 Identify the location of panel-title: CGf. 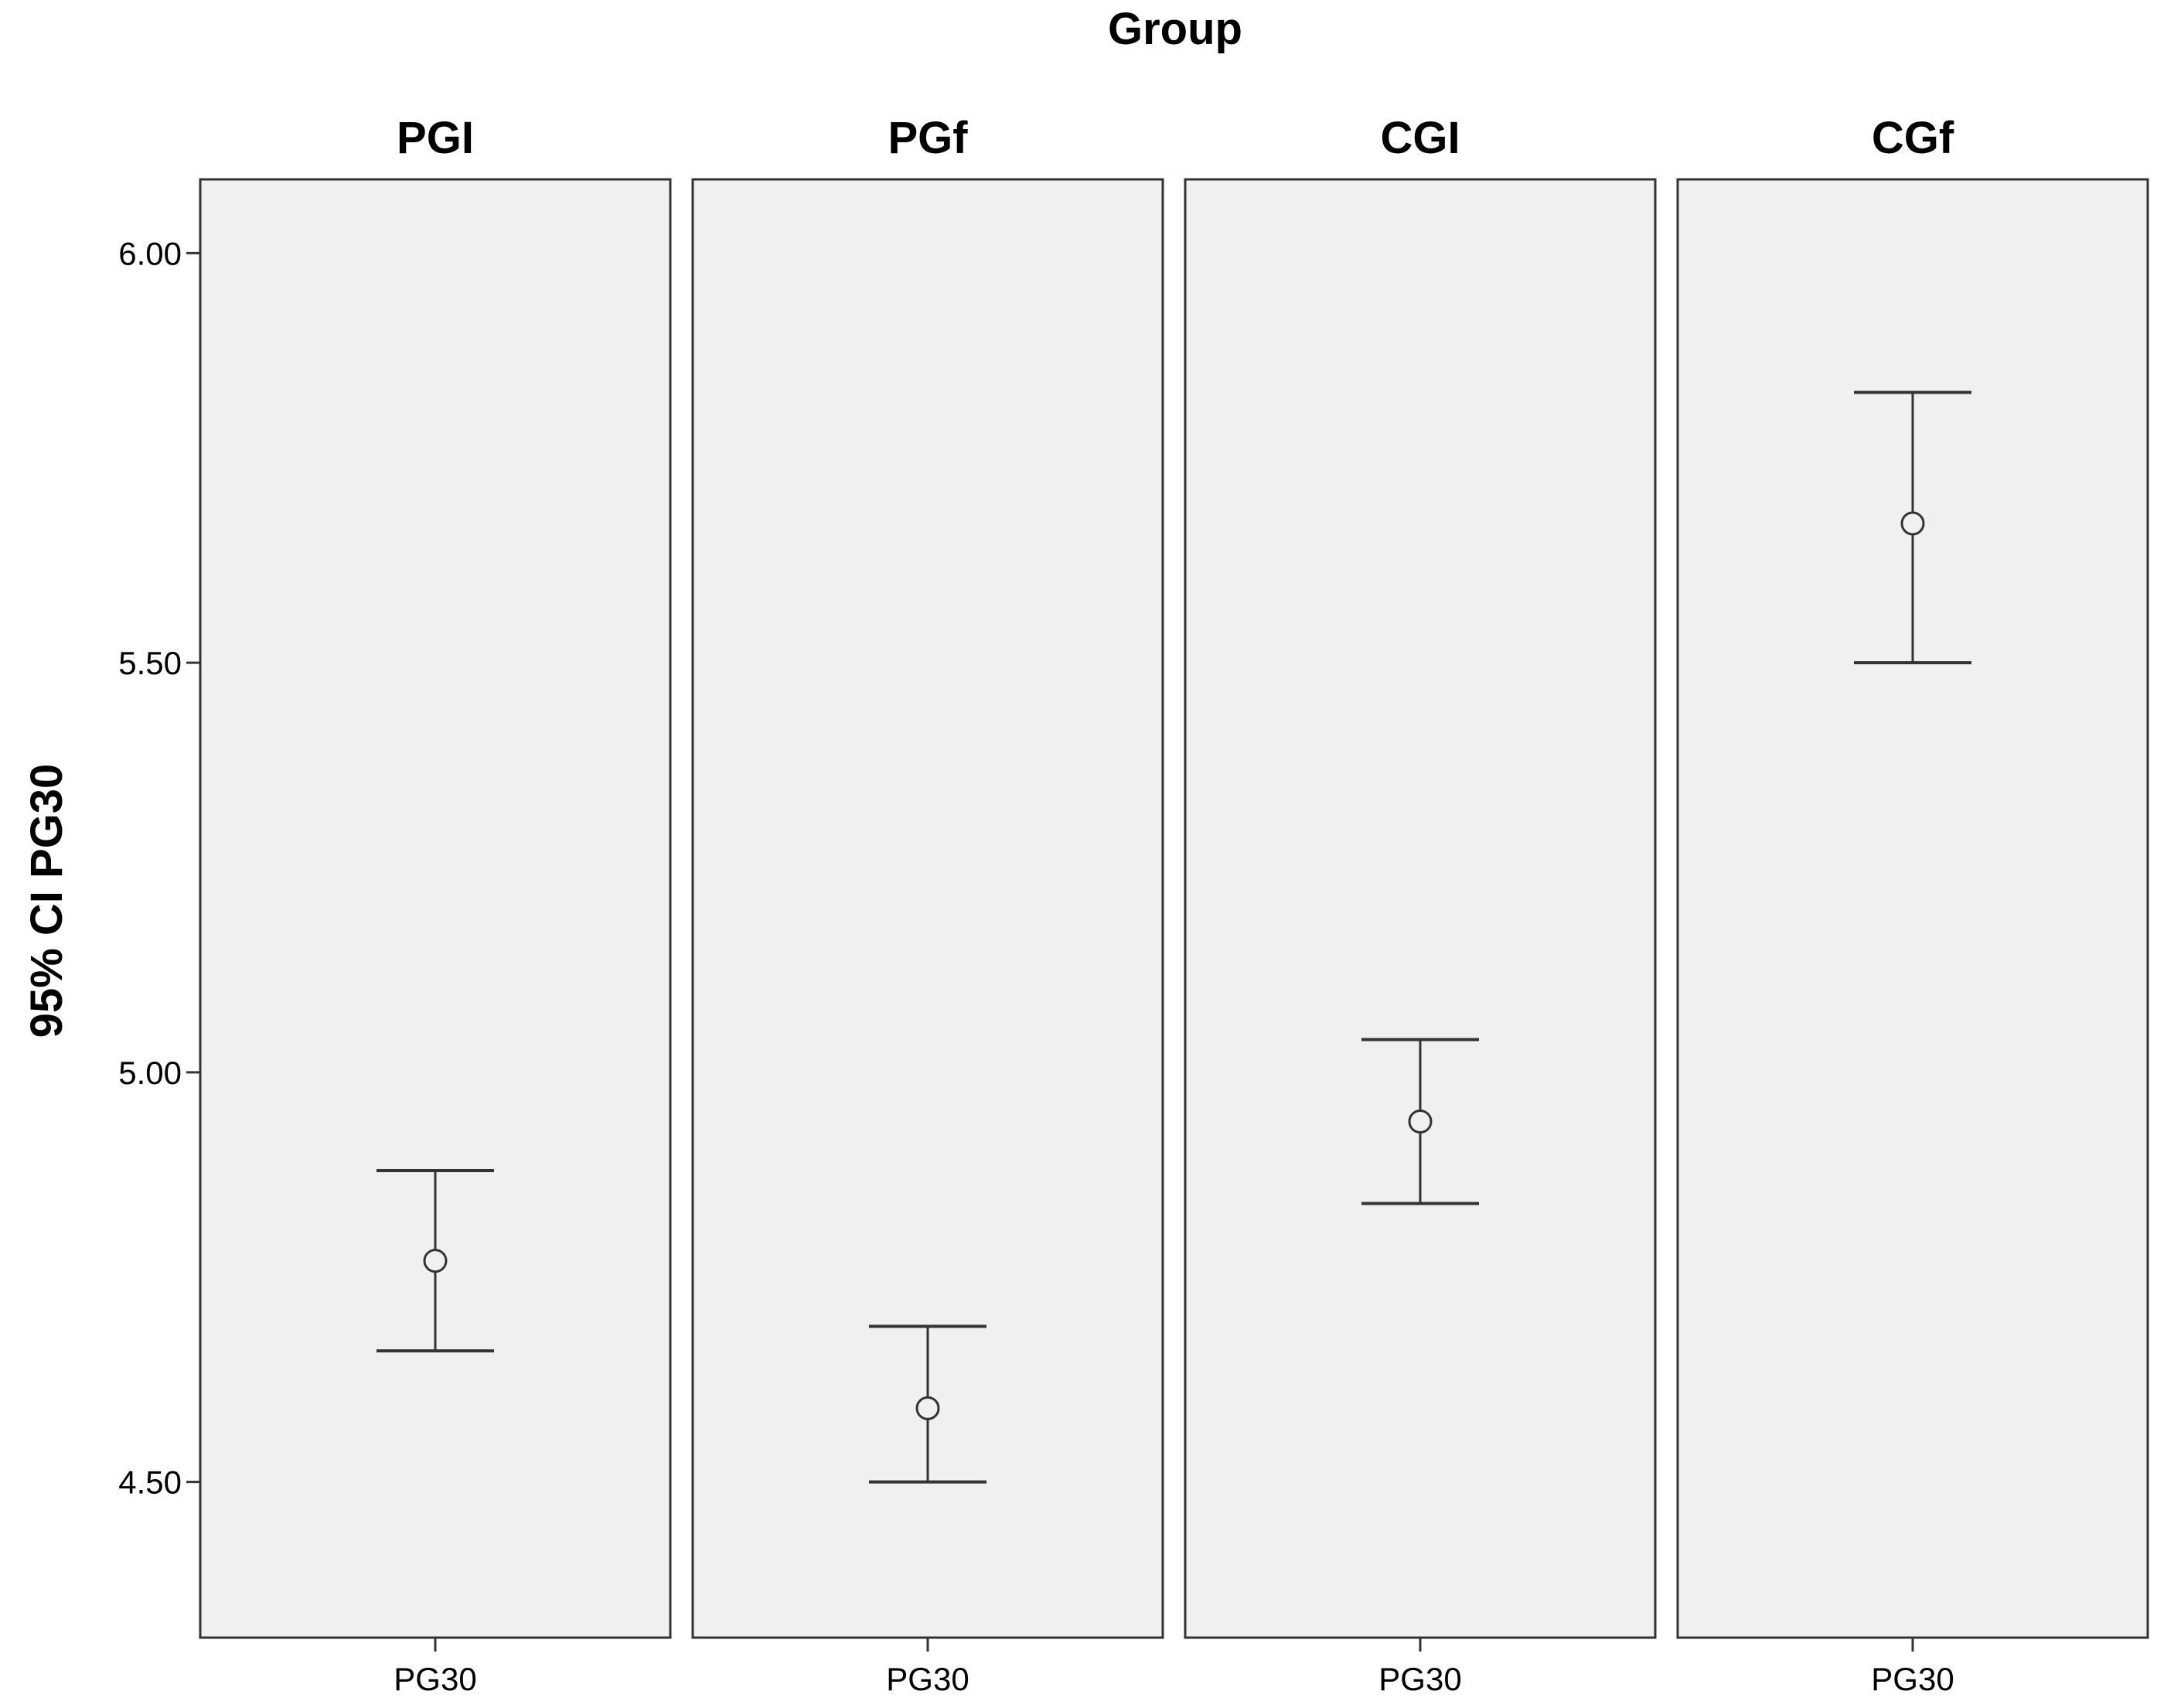
(1913, 138).